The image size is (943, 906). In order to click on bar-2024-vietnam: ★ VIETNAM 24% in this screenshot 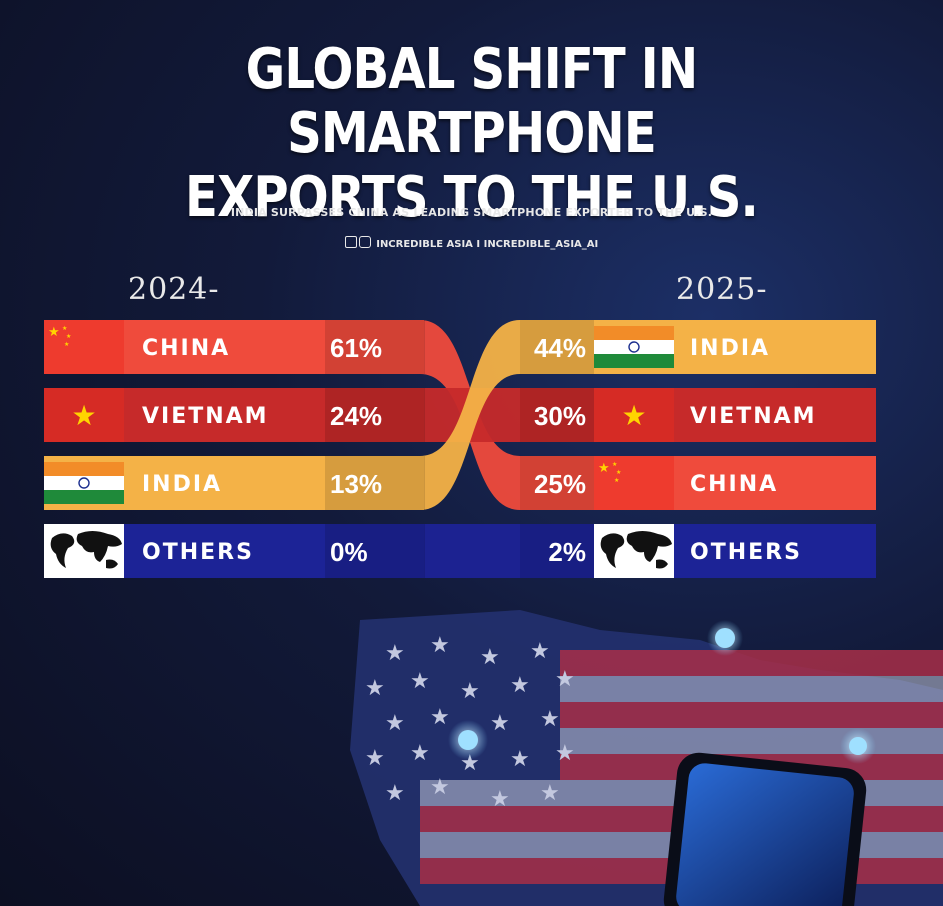, I will do `click(234, 415)`.